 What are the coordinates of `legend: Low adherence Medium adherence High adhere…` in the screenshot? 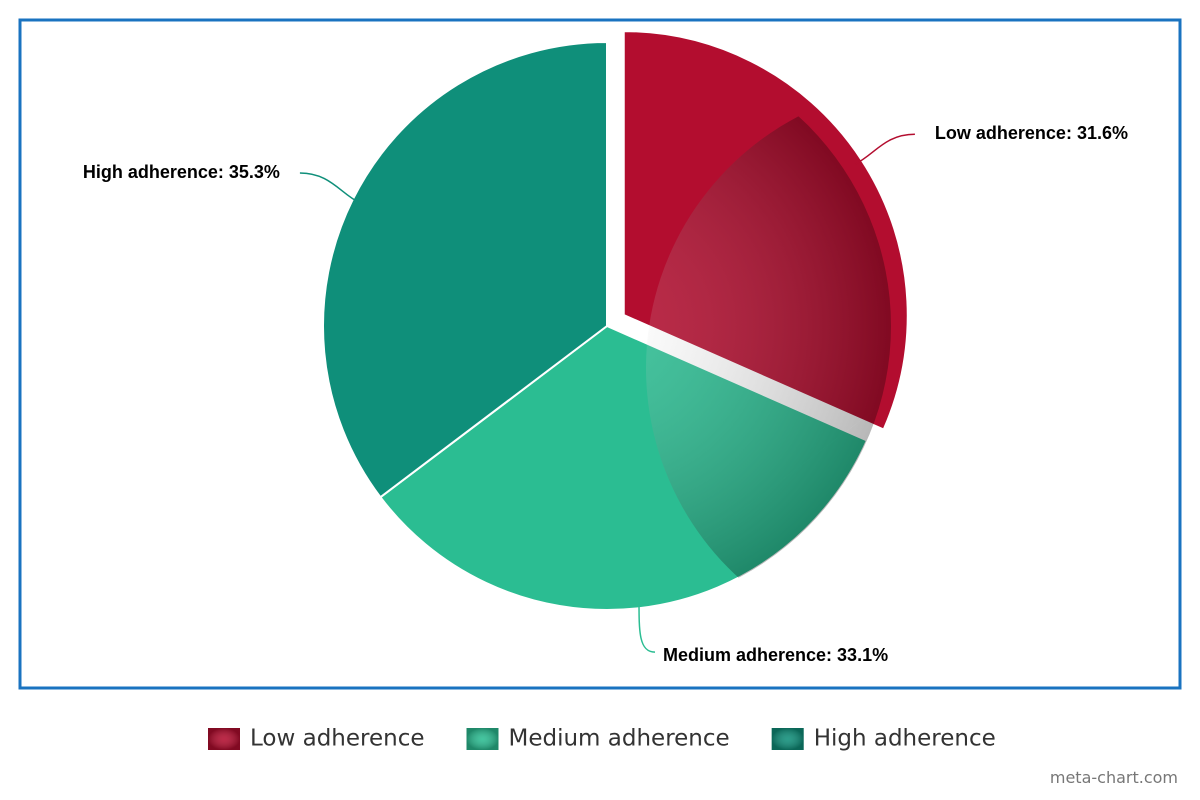 It's located at (602, 739).